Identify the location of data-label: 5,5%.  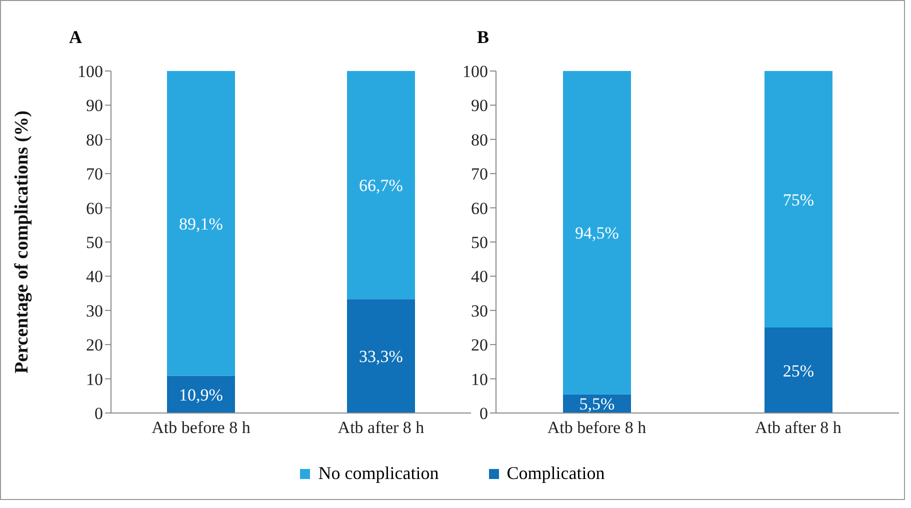
(597, 404).